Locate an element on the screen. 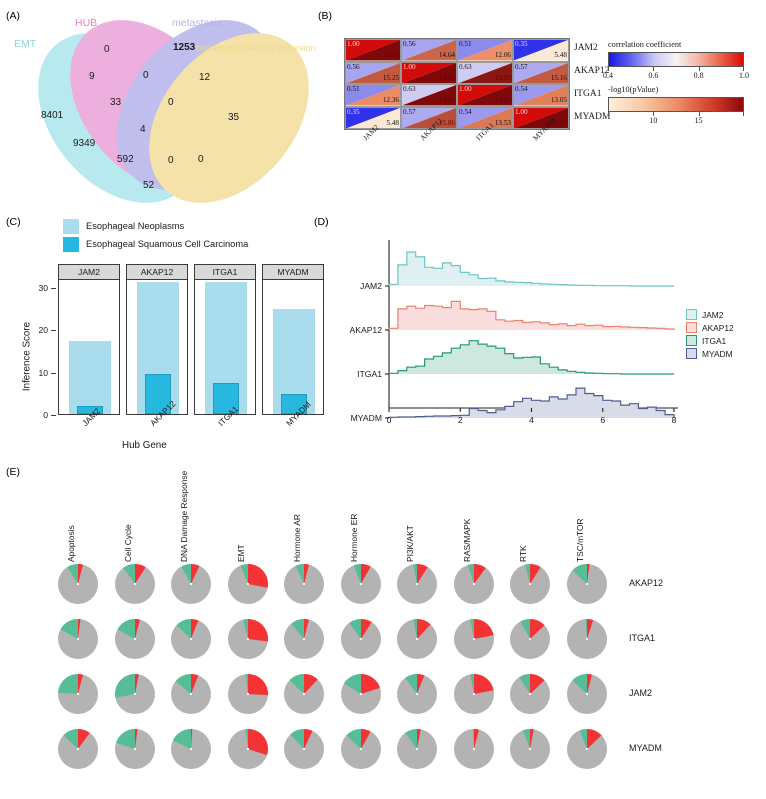  c-ytick-label: 0 is located at coordinates (45, 415).